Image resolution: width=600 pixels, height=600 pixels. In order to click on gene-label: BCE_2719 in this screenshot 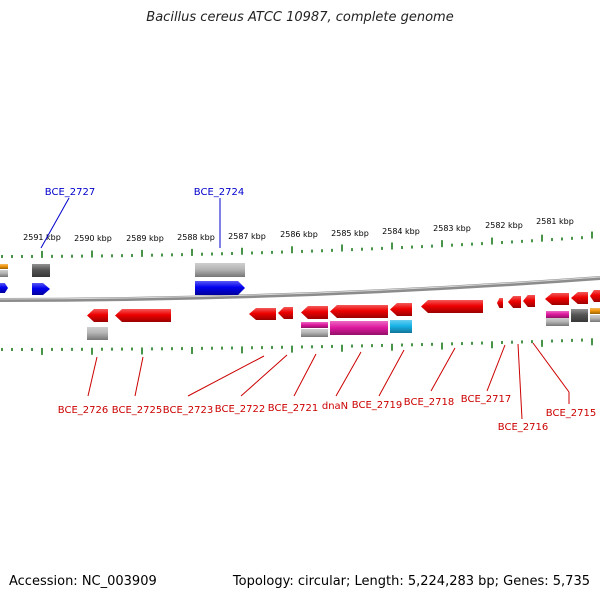, I will do `click(377, 405)`.